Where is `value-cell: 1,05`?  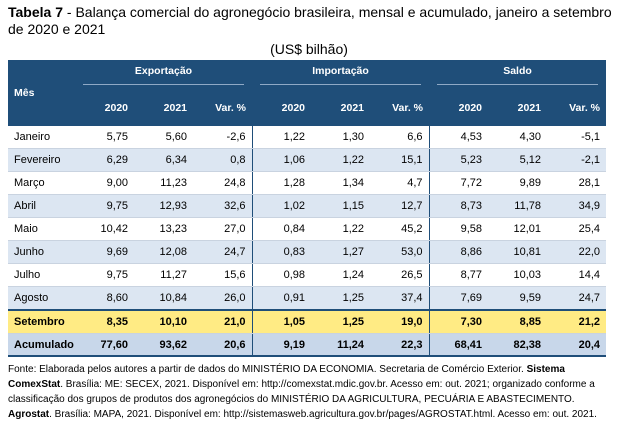 value-cell: 1,05 is located at coordinates (281, 321).